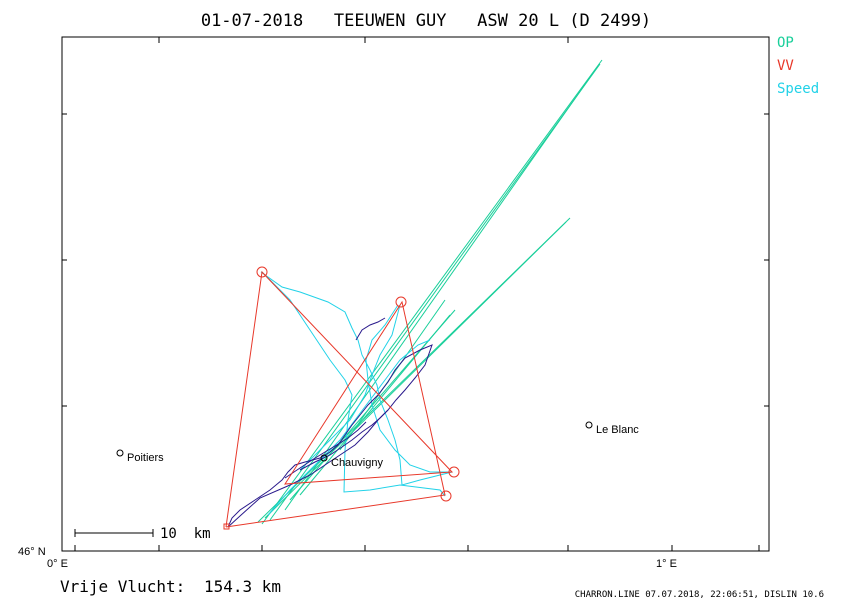 The image size is (853, 603). I want to click on town-chauvigny: Chauvigny, so click(351, 461).